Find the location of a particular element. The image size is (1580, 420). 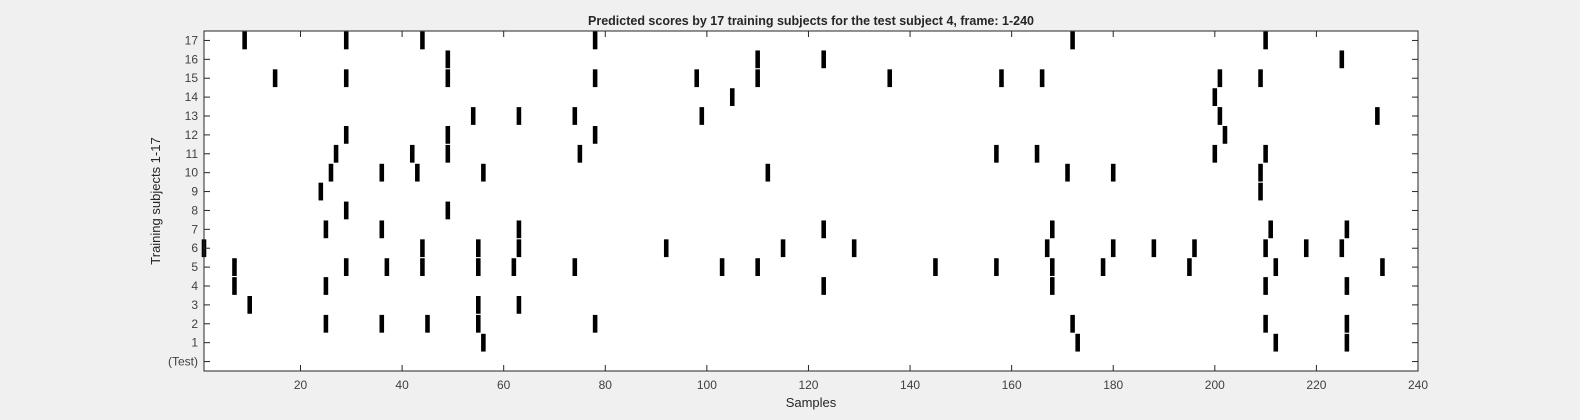

x-tick-label: 180 is located at coordinates (1113, 385).